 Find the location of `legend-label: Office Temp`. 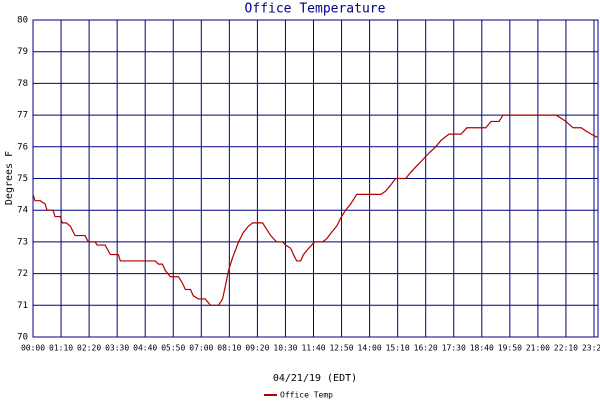

legend-label: Office Temp is located at coordinates (306, 395).